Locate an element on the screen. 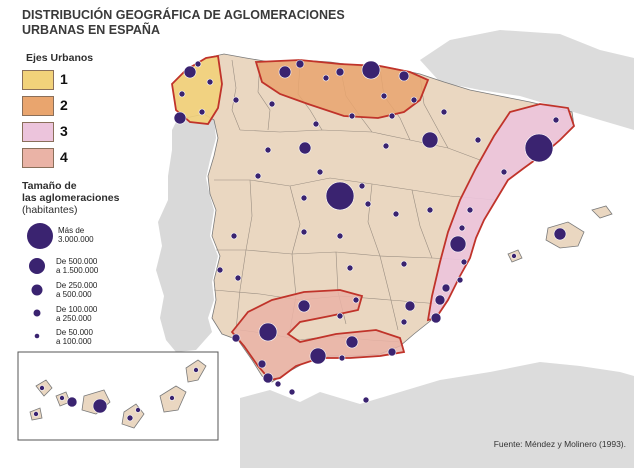 Image resolution: width=634 pixels, height=468 pixels. cuenca-circle is located at coordinates (396, 214).